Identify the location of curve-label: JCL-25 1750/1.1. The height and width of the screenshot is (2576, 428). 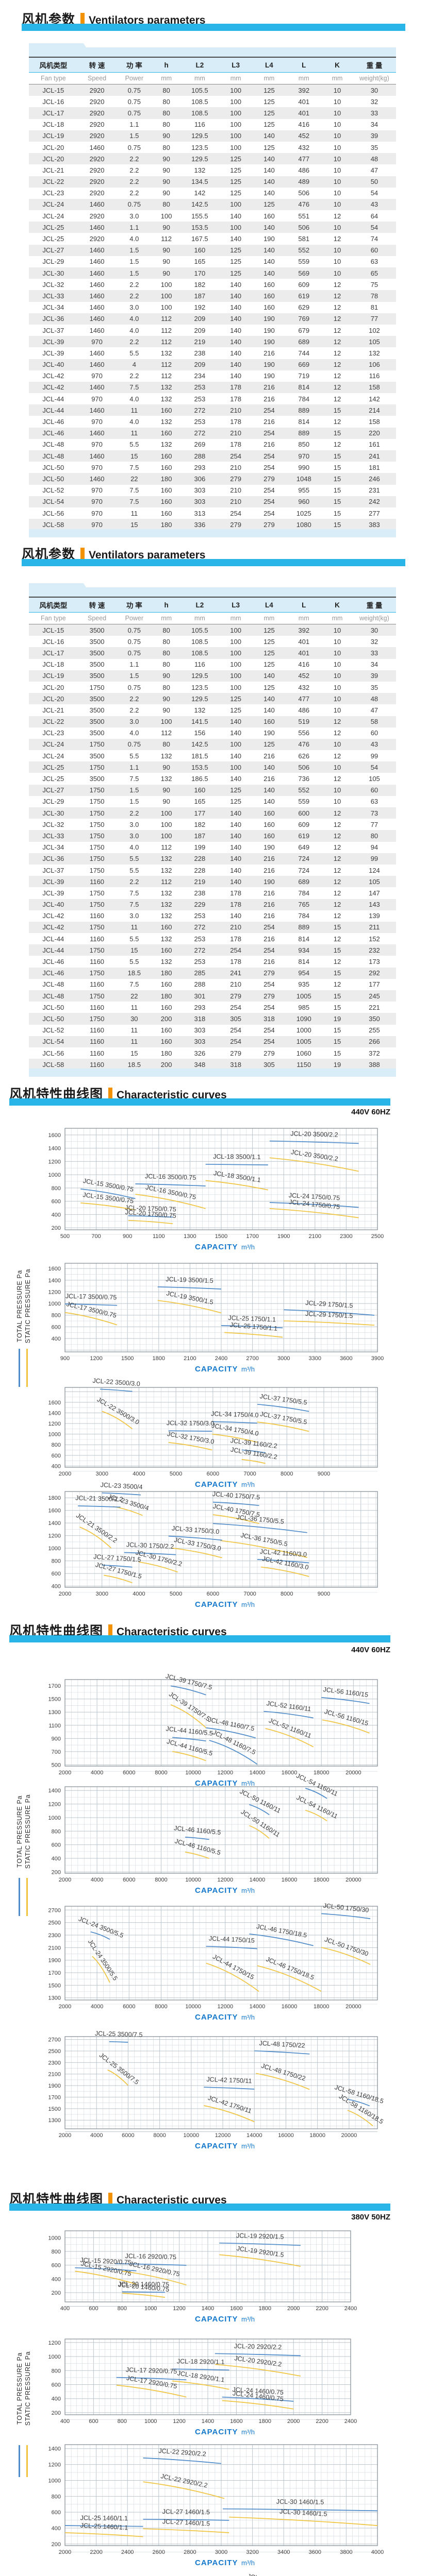
(252, 1319).